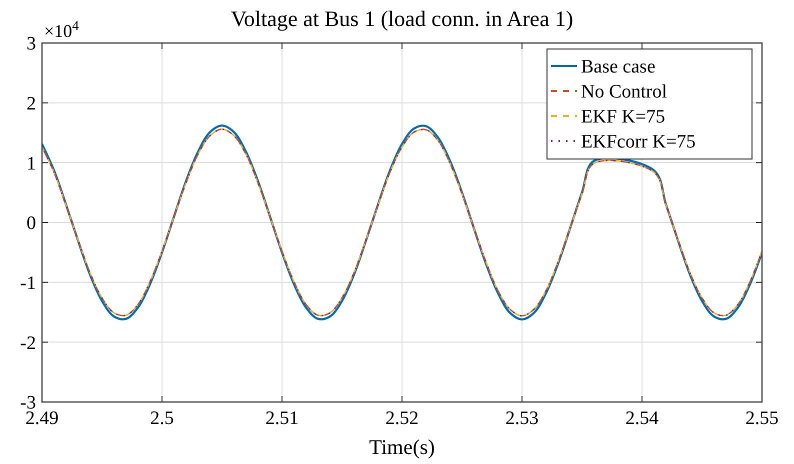  What do you see at coordinates (402, 447) in the screenshot?
I see `x-axis-title: Time(s)` at bounding box center [402, 447].